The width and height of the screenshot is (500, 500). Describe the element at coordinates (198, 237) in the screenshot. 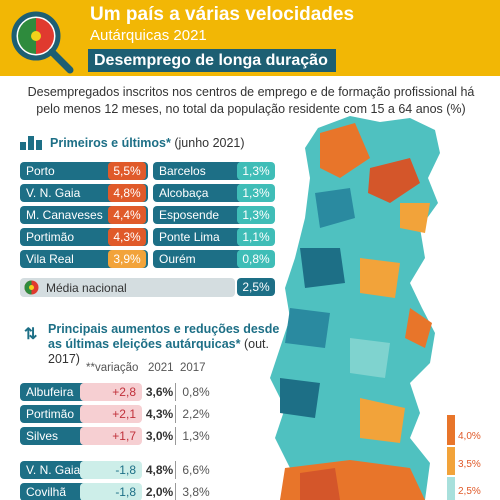

I see `bottom-name: Ponte Lima` at that location.